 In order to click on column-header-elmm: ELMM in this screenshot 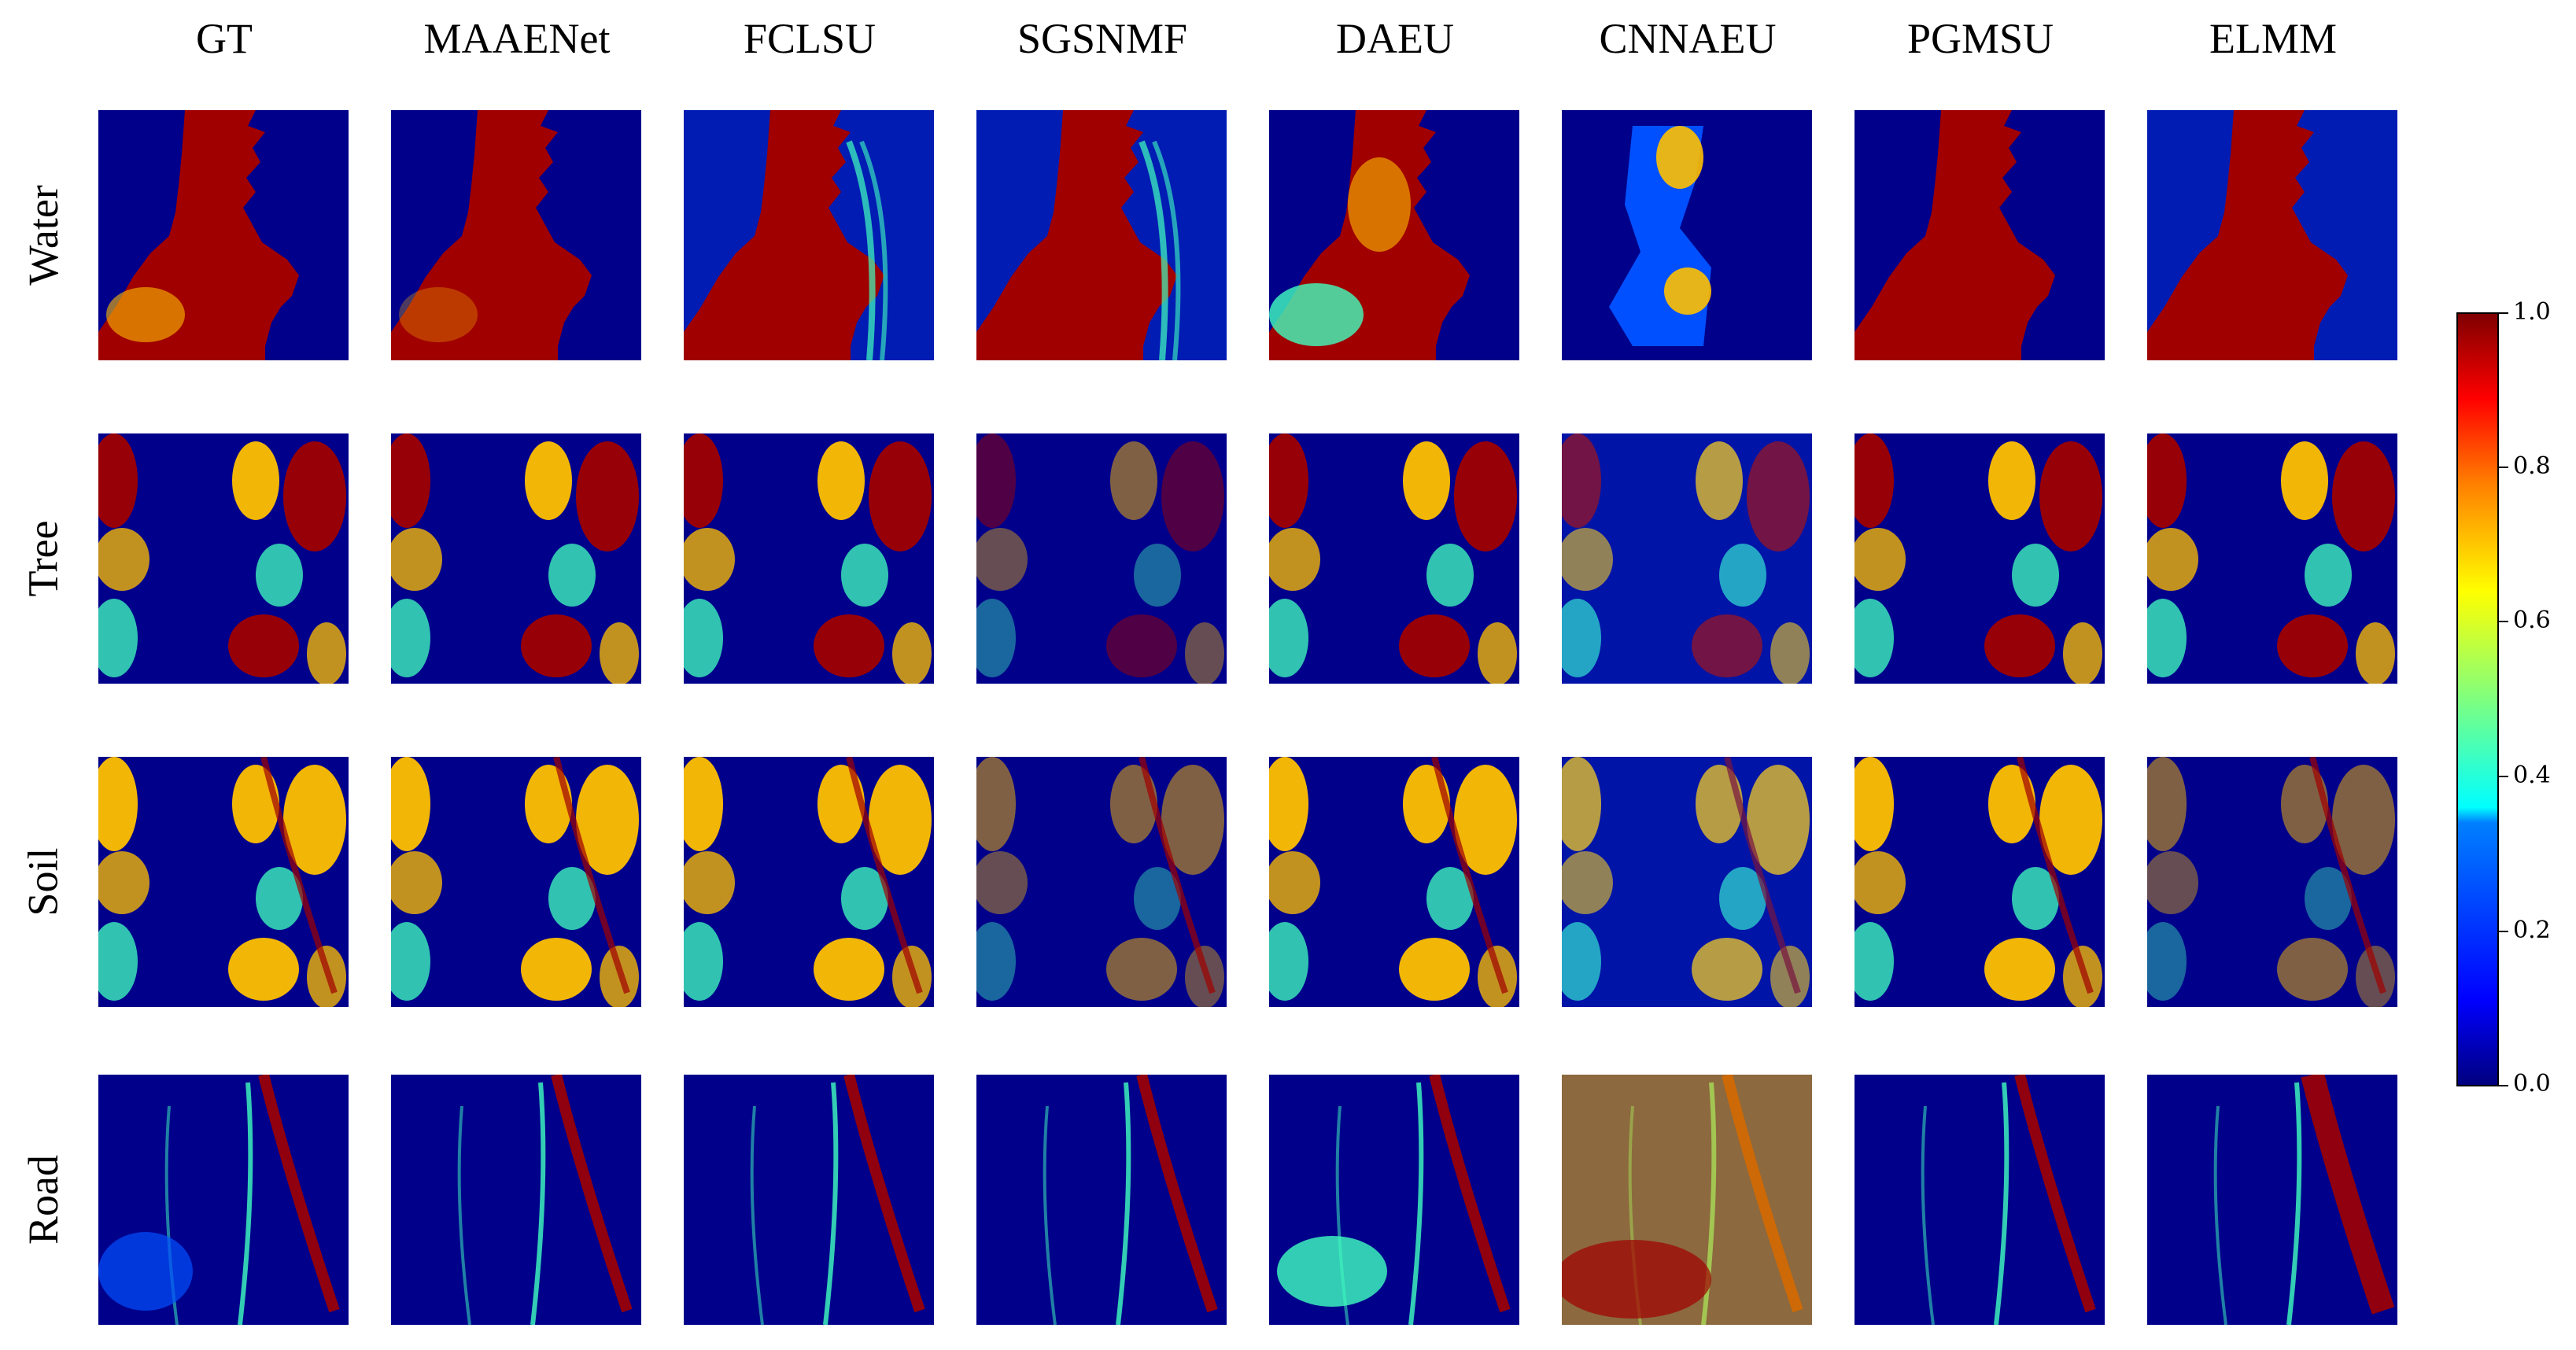, I will do `click(2273, 38)`.